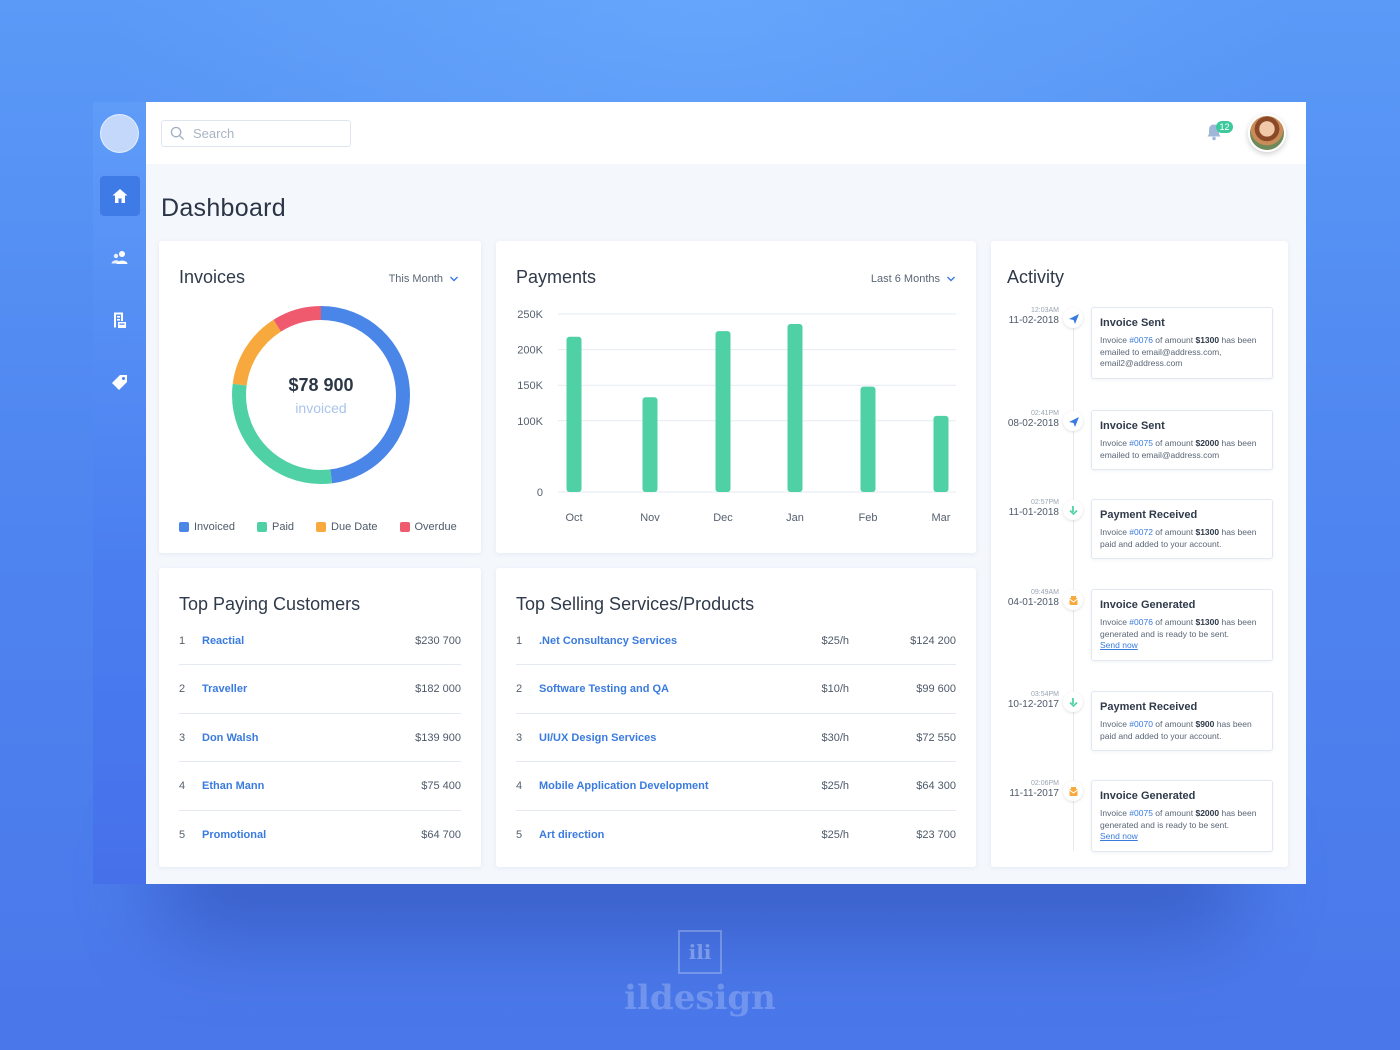 The image size is (1400, 1050). I want to click on customer-link: Ethan Mann, so click(233, 786).